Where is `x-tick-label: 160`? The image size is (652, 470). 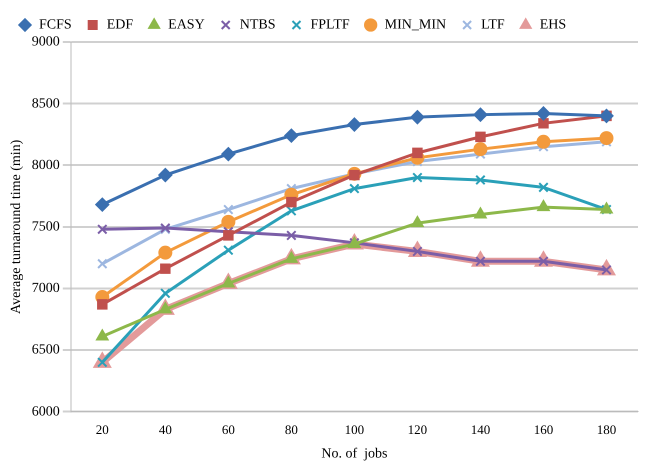 x-tick-label: 160 is located at coordinates (544, 429).